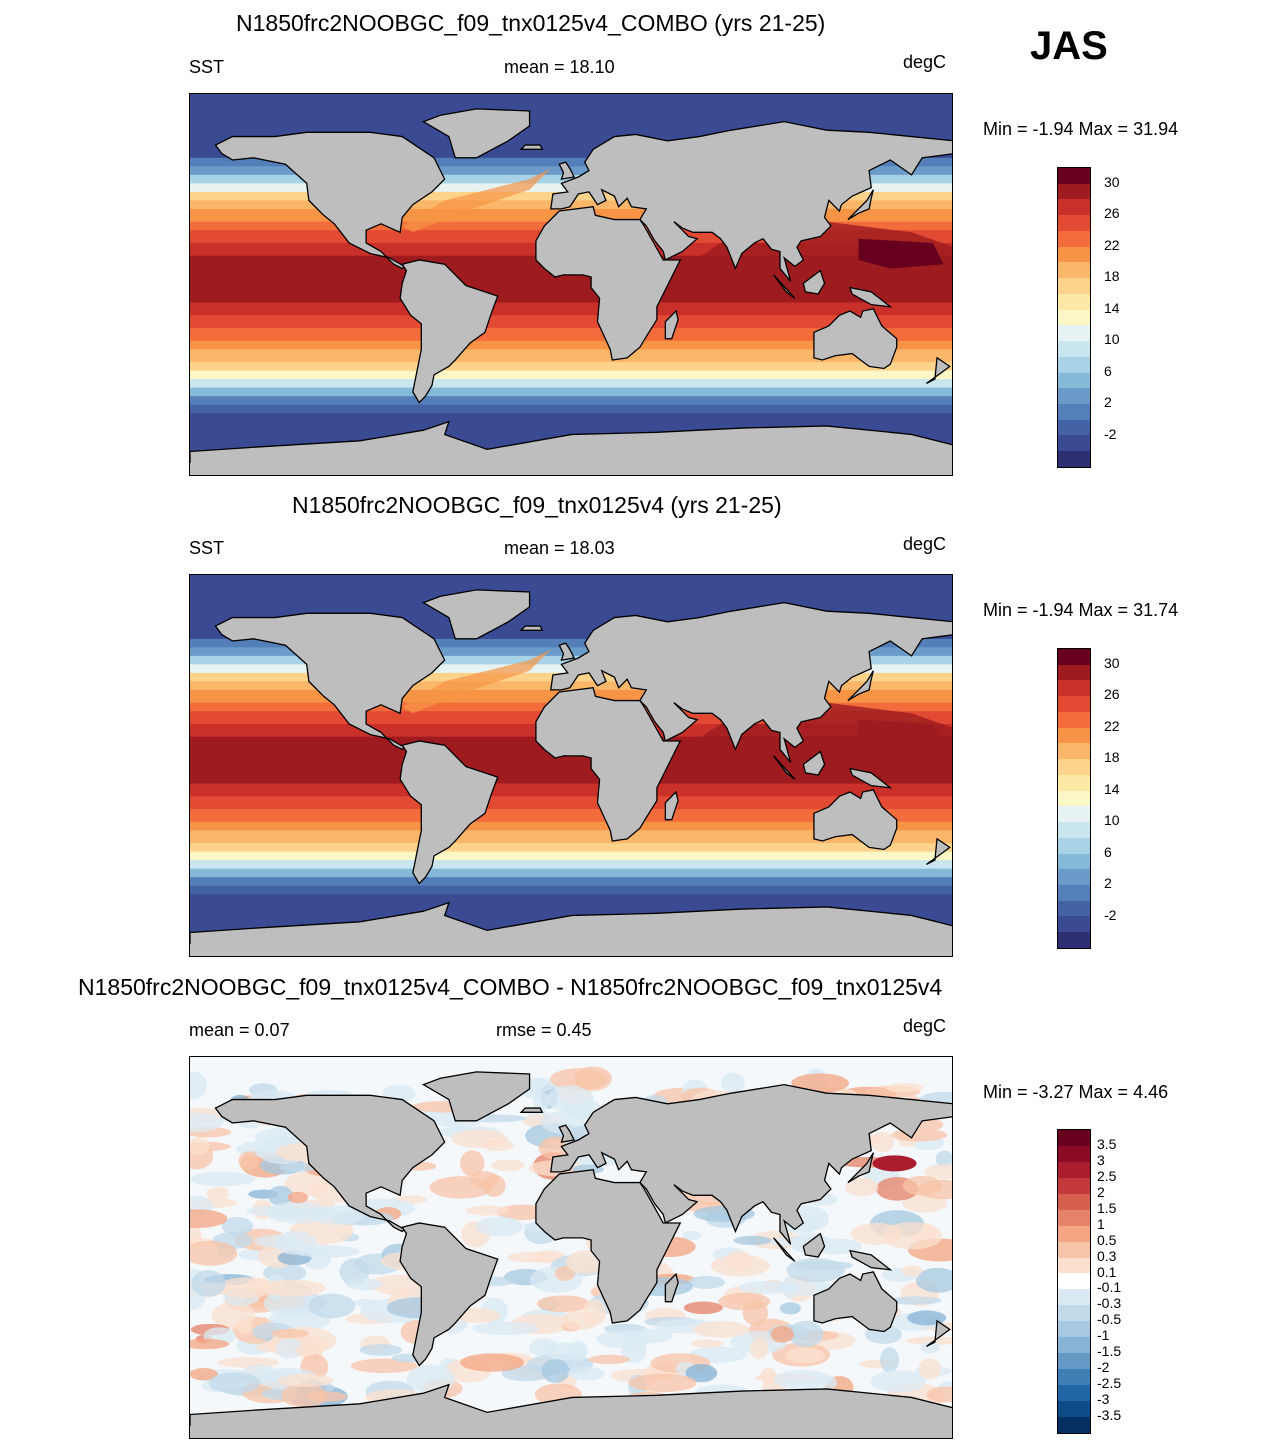 This screenshot has width=1285, height=1445. I want to click on colorbar-tick-label: -0.3, so click(1109, 1303).